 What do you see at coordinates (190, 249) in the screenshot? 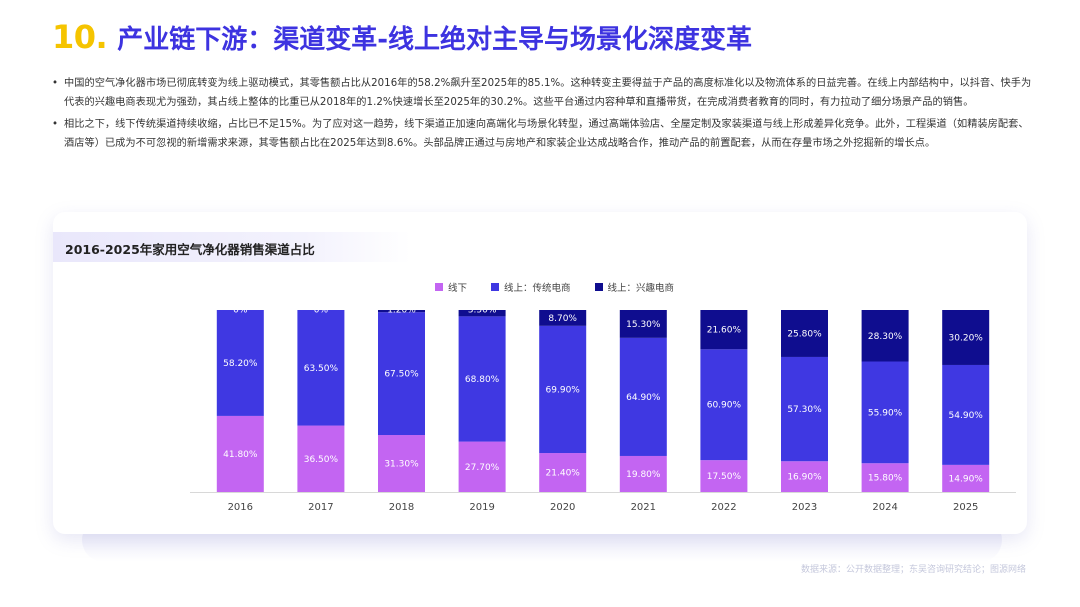
I see `chart-title: 2016-2025年家用空气净化器销售渠道占比` at bounding box center [190, 249].